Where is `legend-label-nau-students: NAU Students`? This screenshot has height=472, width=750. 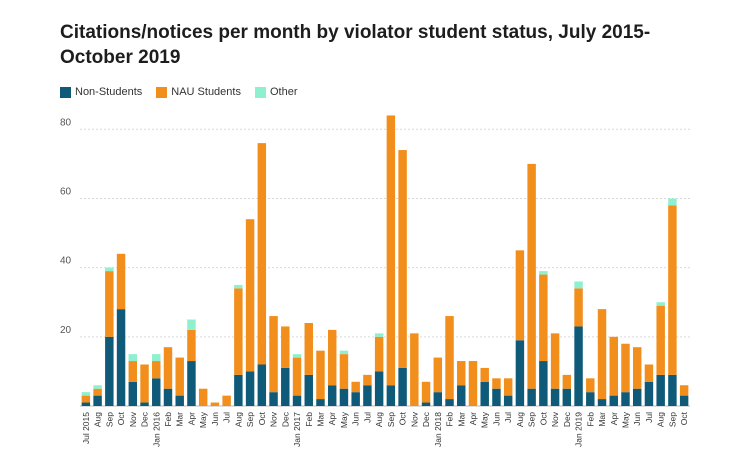 legend-label-nau-students: NAU Students is located at coordinates (206, 92).